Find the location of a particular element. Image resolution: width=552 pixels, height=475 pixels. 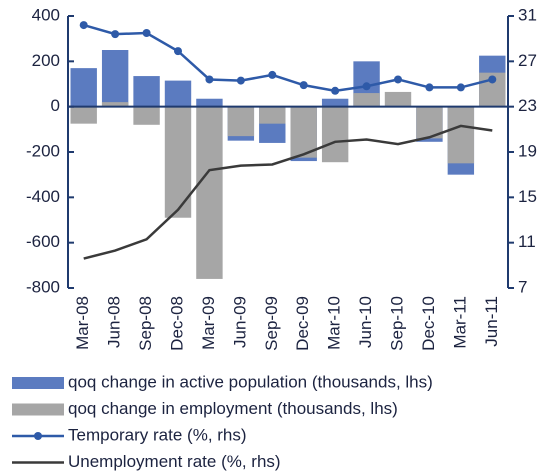

x-tick-label: Mar-09 is located at coordinates (208, 323).